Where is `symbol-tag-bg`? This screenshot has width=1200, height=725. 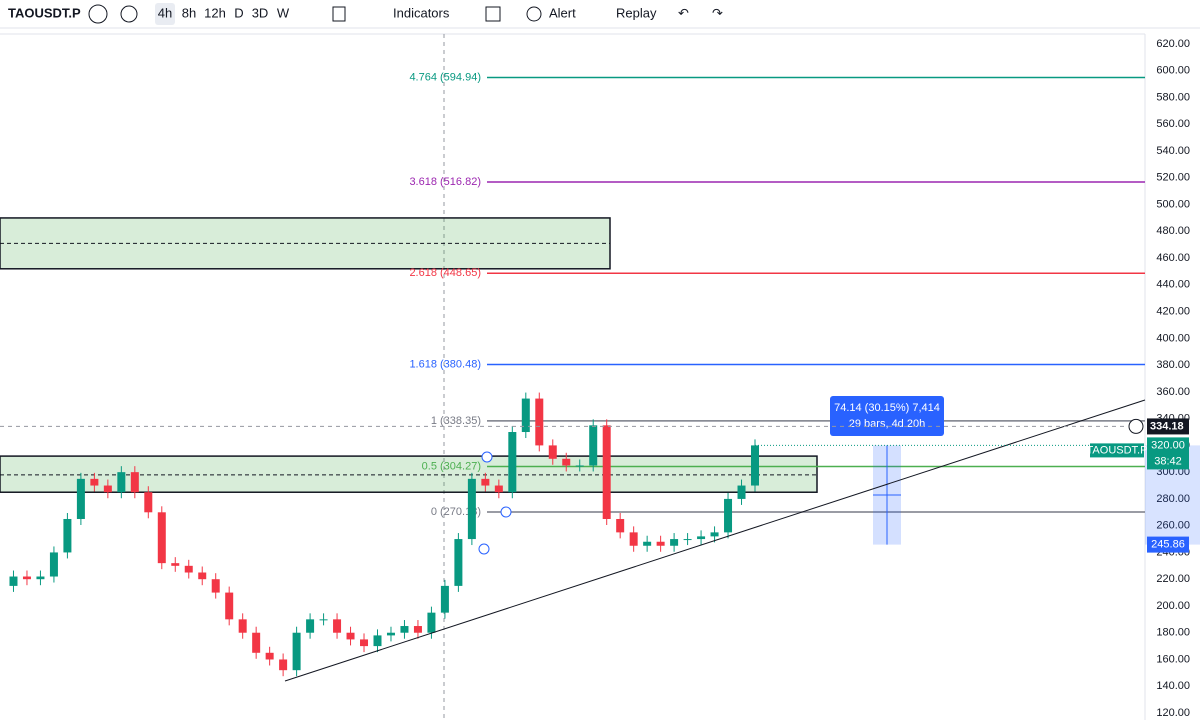
symbol-tag-bg is located at coordinates (1117, 450).